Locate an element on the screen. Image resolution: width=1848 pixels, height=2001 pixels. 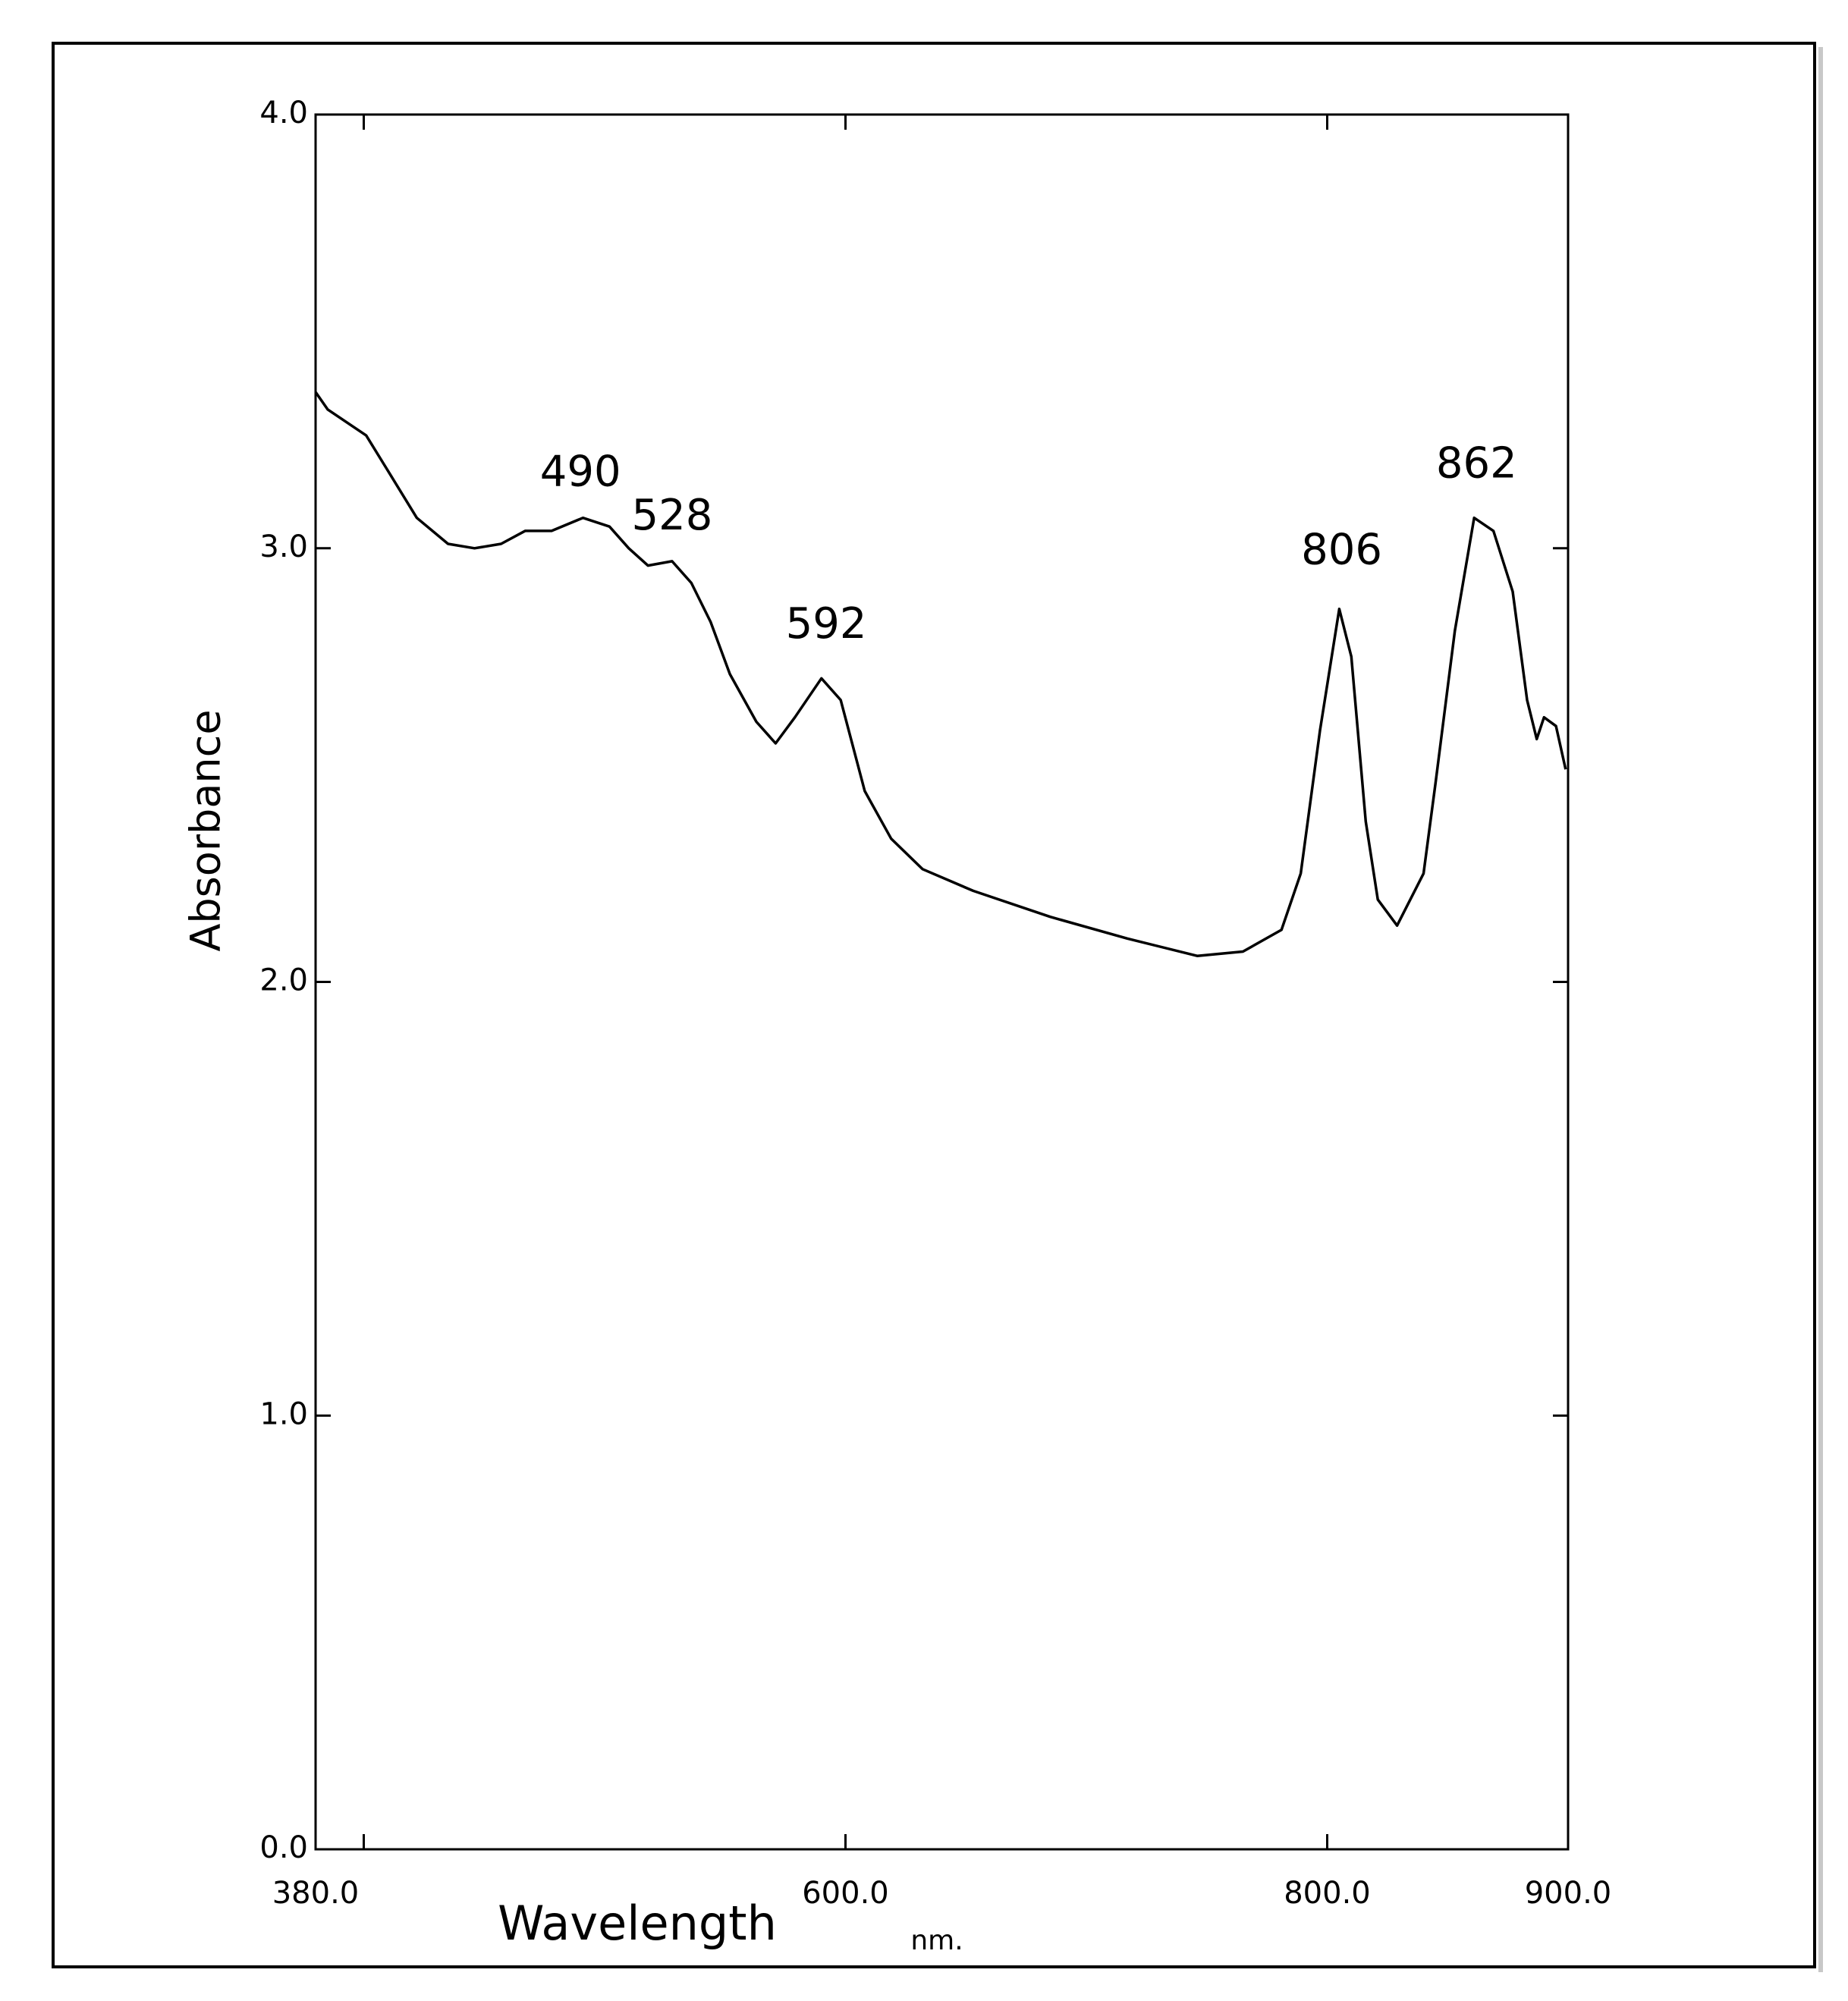
x-axis-label: Wavelength is located at coordinates (637, 1923).